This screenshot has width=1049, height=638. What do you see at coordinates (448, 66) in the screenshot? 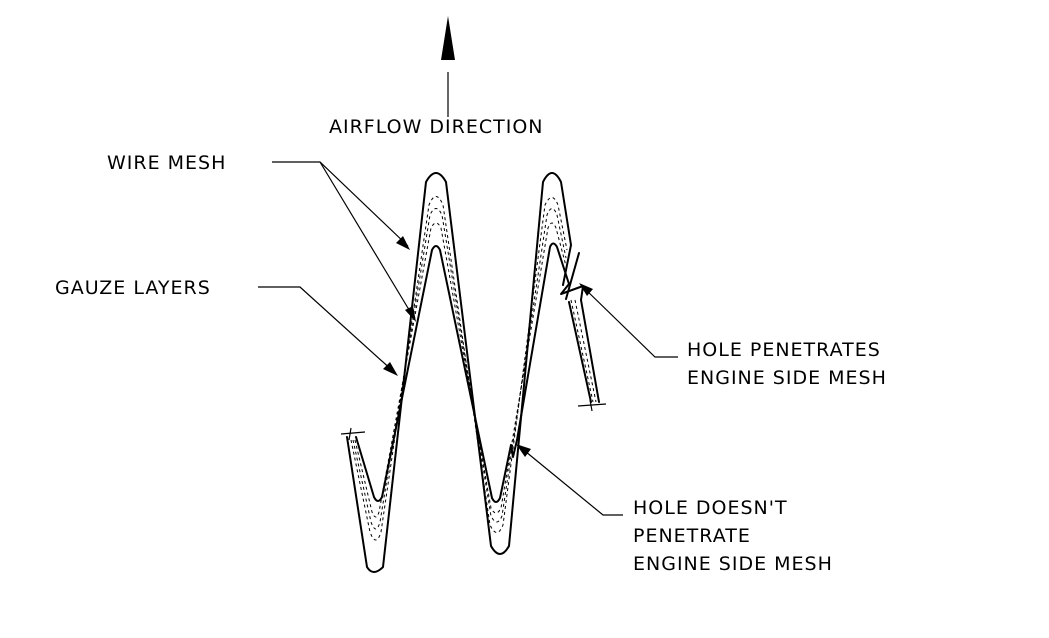
I see `airflow-arrow` at bounding box center [448, 66].